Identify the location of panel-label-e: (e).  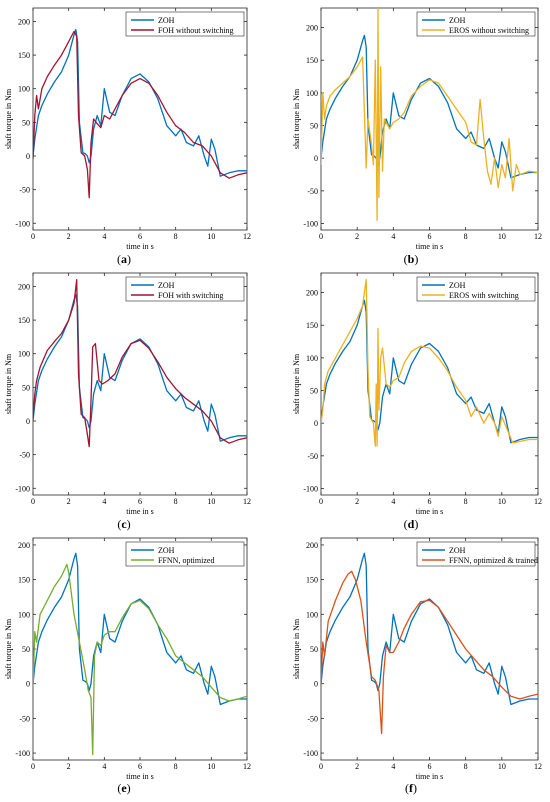
(124, 788).